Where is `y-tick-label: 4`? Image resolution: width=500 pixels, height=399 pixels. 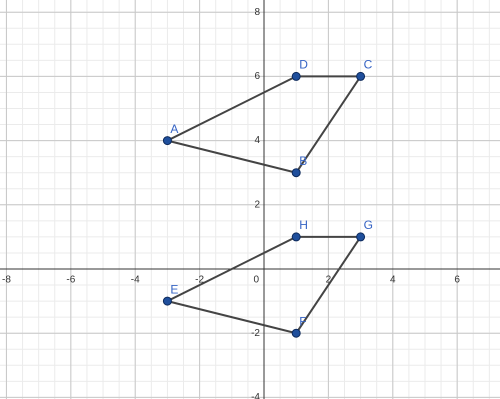 y-tick-label: 4 is located at coordinates (257, 140).